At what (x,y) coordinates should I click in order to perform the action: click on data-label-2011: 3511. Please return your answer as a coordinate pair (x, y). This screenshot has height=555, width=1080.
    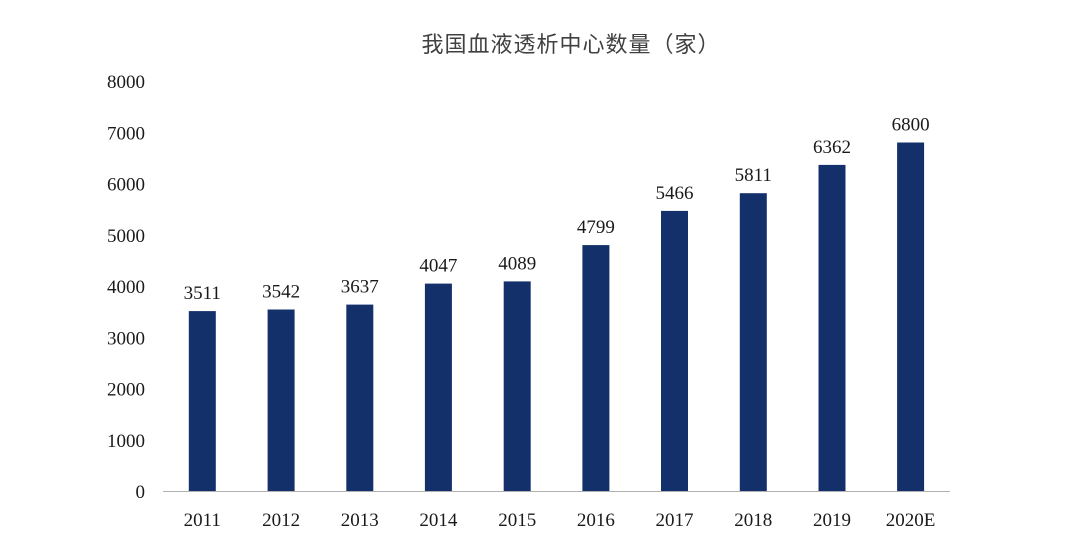
    Looking at the image, I should click on (202, 293).